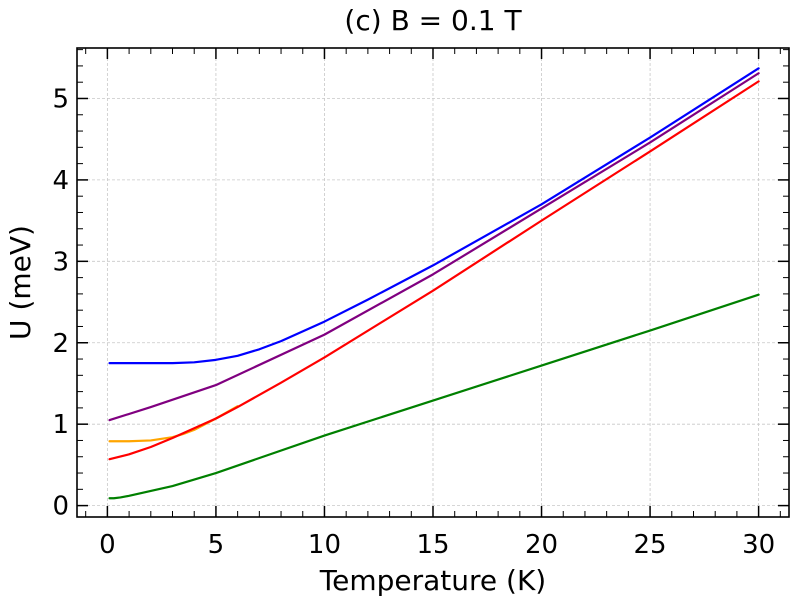  I want to click on x-tick-label: 20, so click(541, 545).